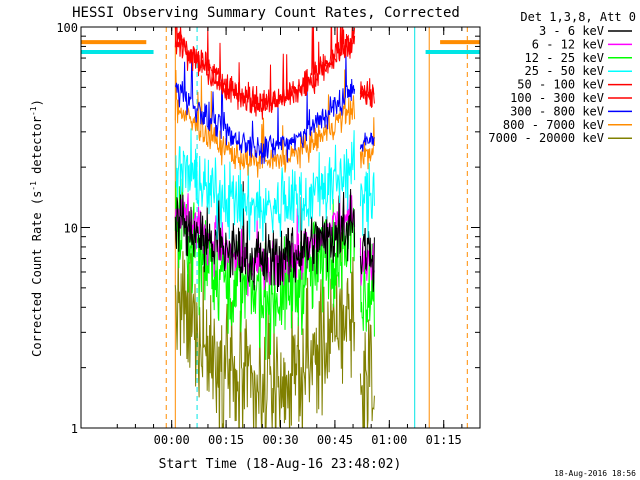 This screenshot has width=640, height=480. Describe the element at coordinates (571, 31) in the screenshot. I see `legend-label: 3 - 6 keV` at that location.